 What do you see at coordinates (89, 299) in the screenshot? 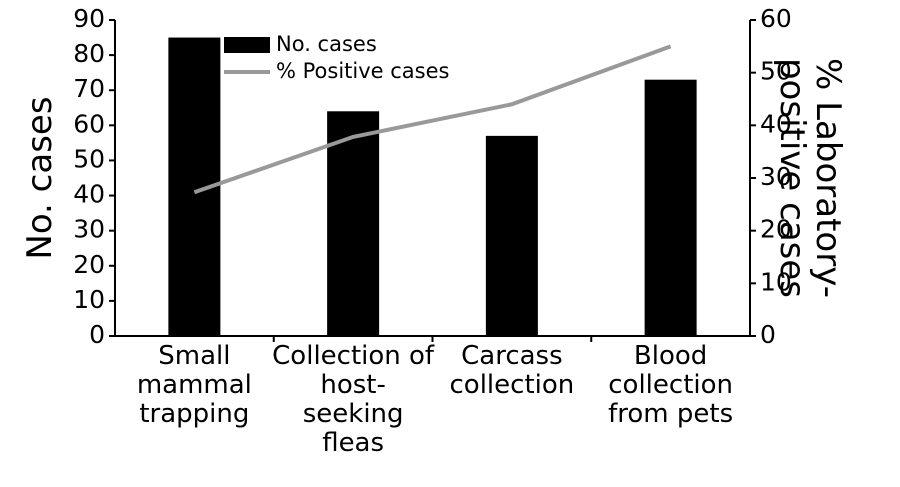
I see `y-tick-label: 10` at bounding box center [89, 299].